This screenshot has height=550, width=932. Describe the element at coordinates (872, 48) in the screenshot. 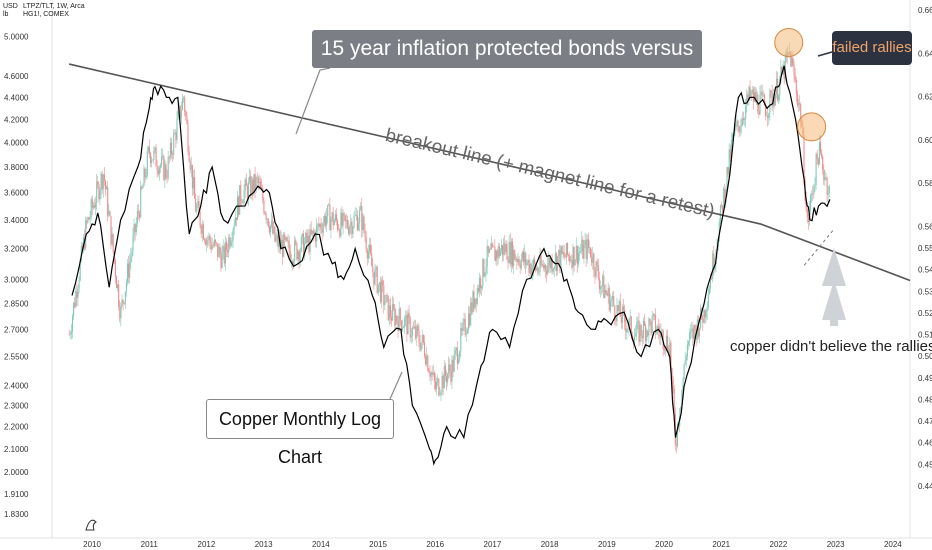

I see `failed-rallies-callout: failed rallies` at that location.